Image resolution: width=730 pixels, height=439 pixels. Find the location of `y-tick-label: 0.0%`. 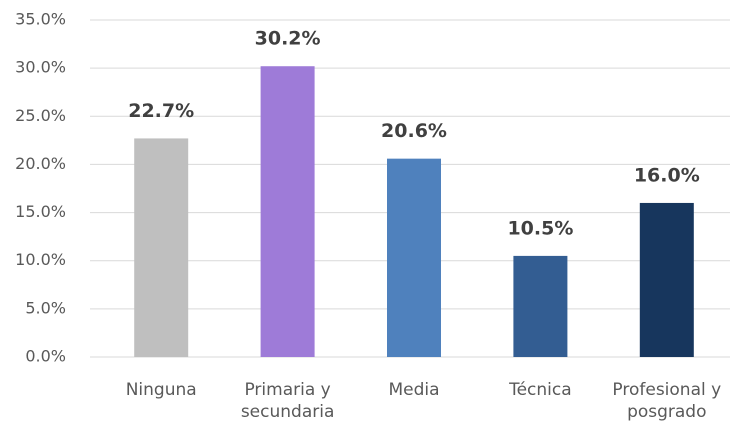

y-tick-label: 0.0% is located at coordinates (45, 356).